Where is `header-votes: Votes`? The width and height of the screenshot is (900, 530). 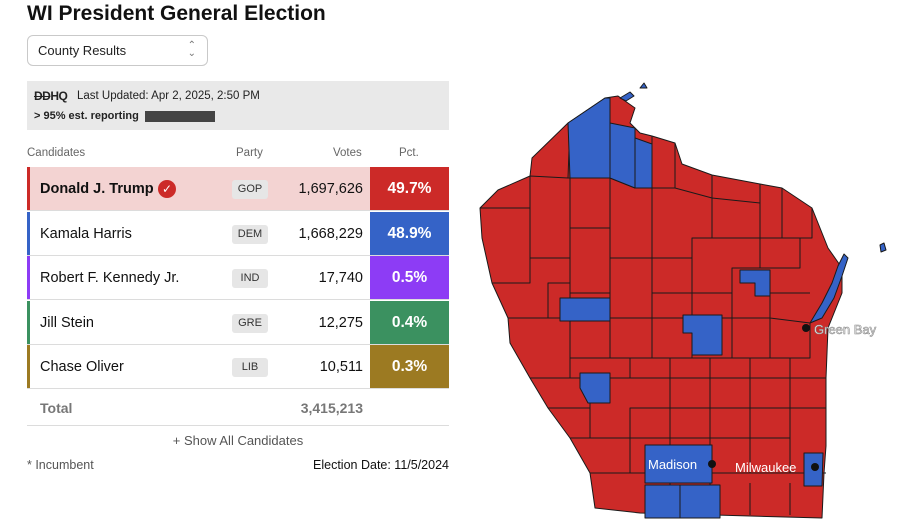 header-votes: Votes is located at coordinates (347, 153).